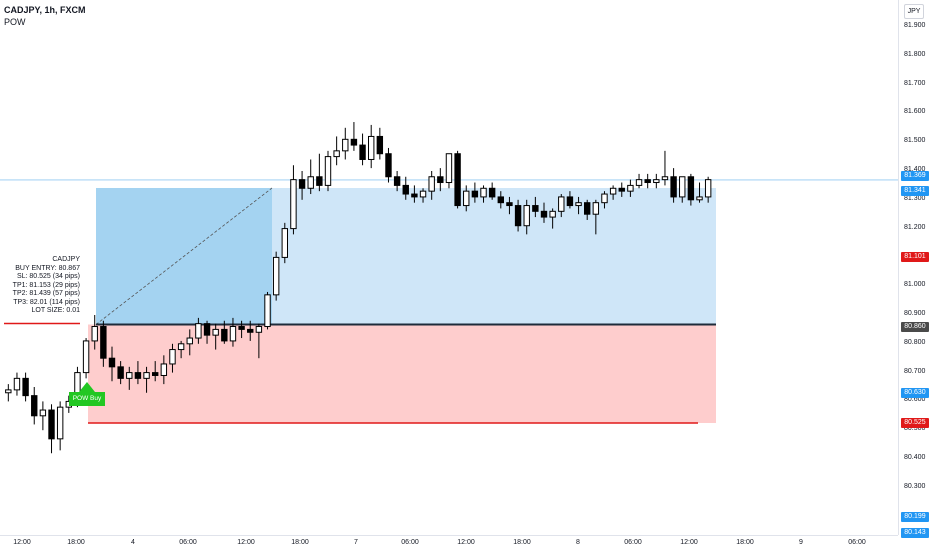 The width and height of the screenshot is (932, 550). Describe the element at coordinates (915, 25) in the screenshot. I see `price-tick-label: 81.900` at that location.